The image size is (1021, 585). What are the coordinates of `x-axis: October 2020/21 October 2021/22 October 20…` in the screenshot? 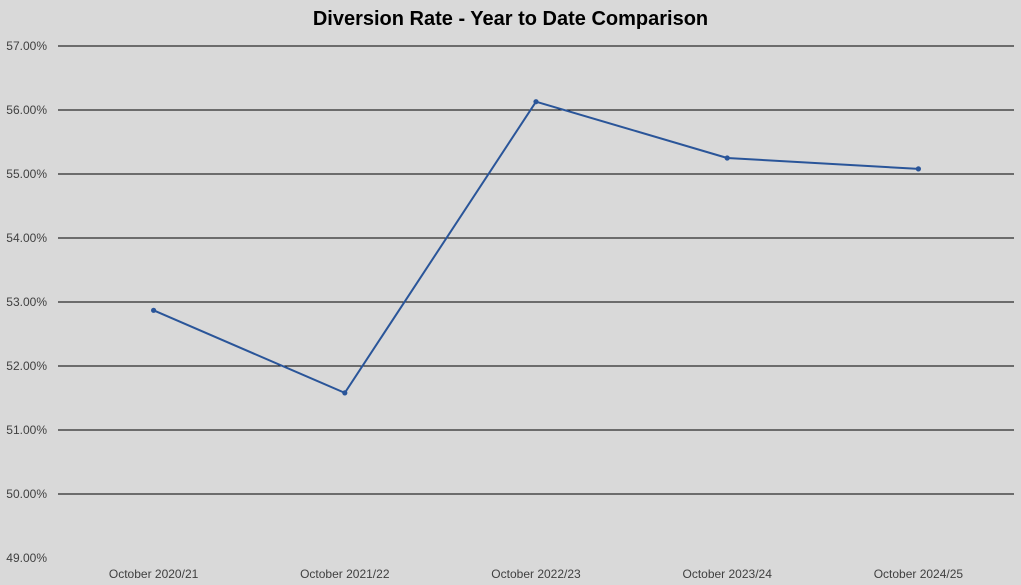 It's located at (536, 574).